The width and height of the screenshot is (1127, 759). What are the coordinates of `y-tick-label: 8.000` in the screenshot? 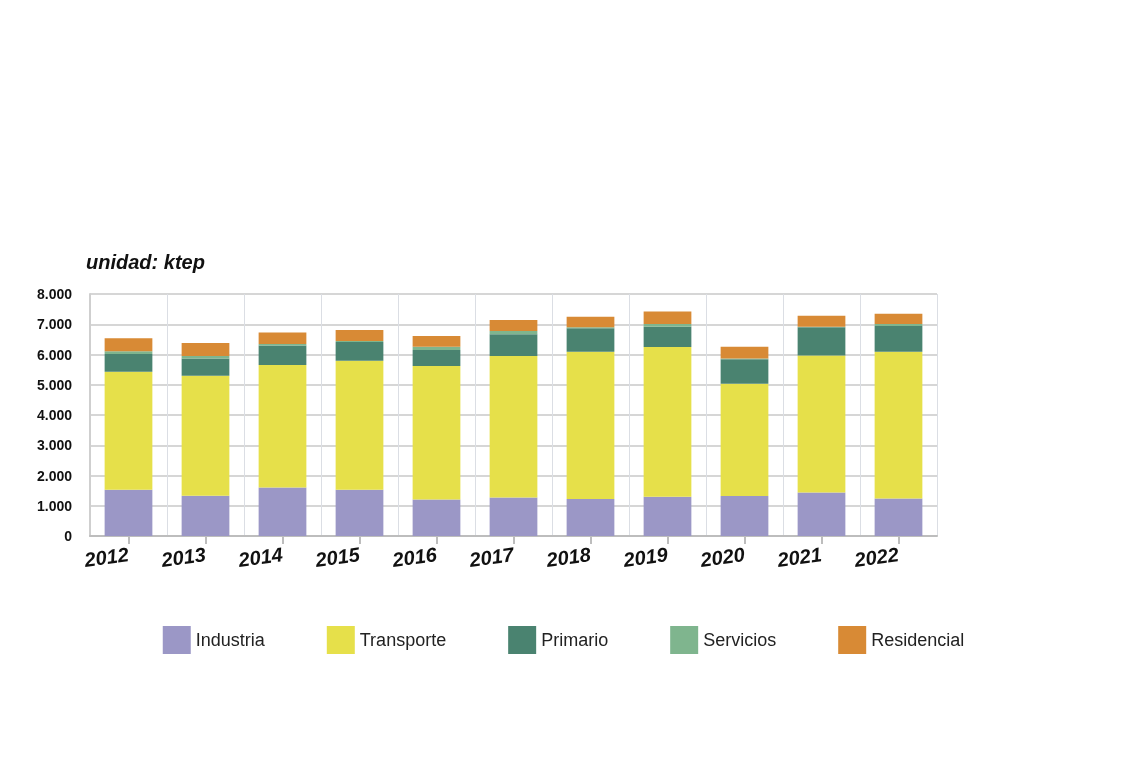 It's located at (54, 294).